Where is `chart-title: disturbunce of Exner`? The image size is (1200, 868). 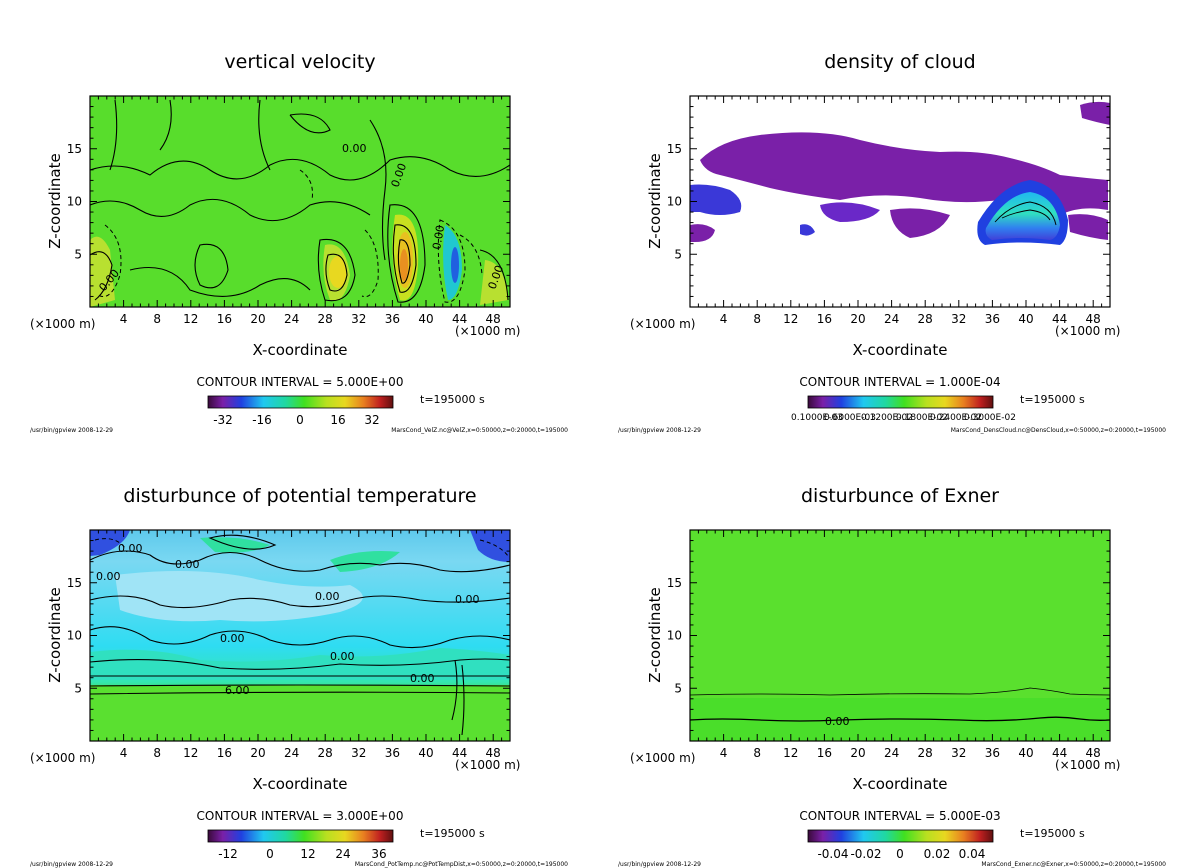
chart-title: disturbunce of Exner is located at coordinates (900, 496).